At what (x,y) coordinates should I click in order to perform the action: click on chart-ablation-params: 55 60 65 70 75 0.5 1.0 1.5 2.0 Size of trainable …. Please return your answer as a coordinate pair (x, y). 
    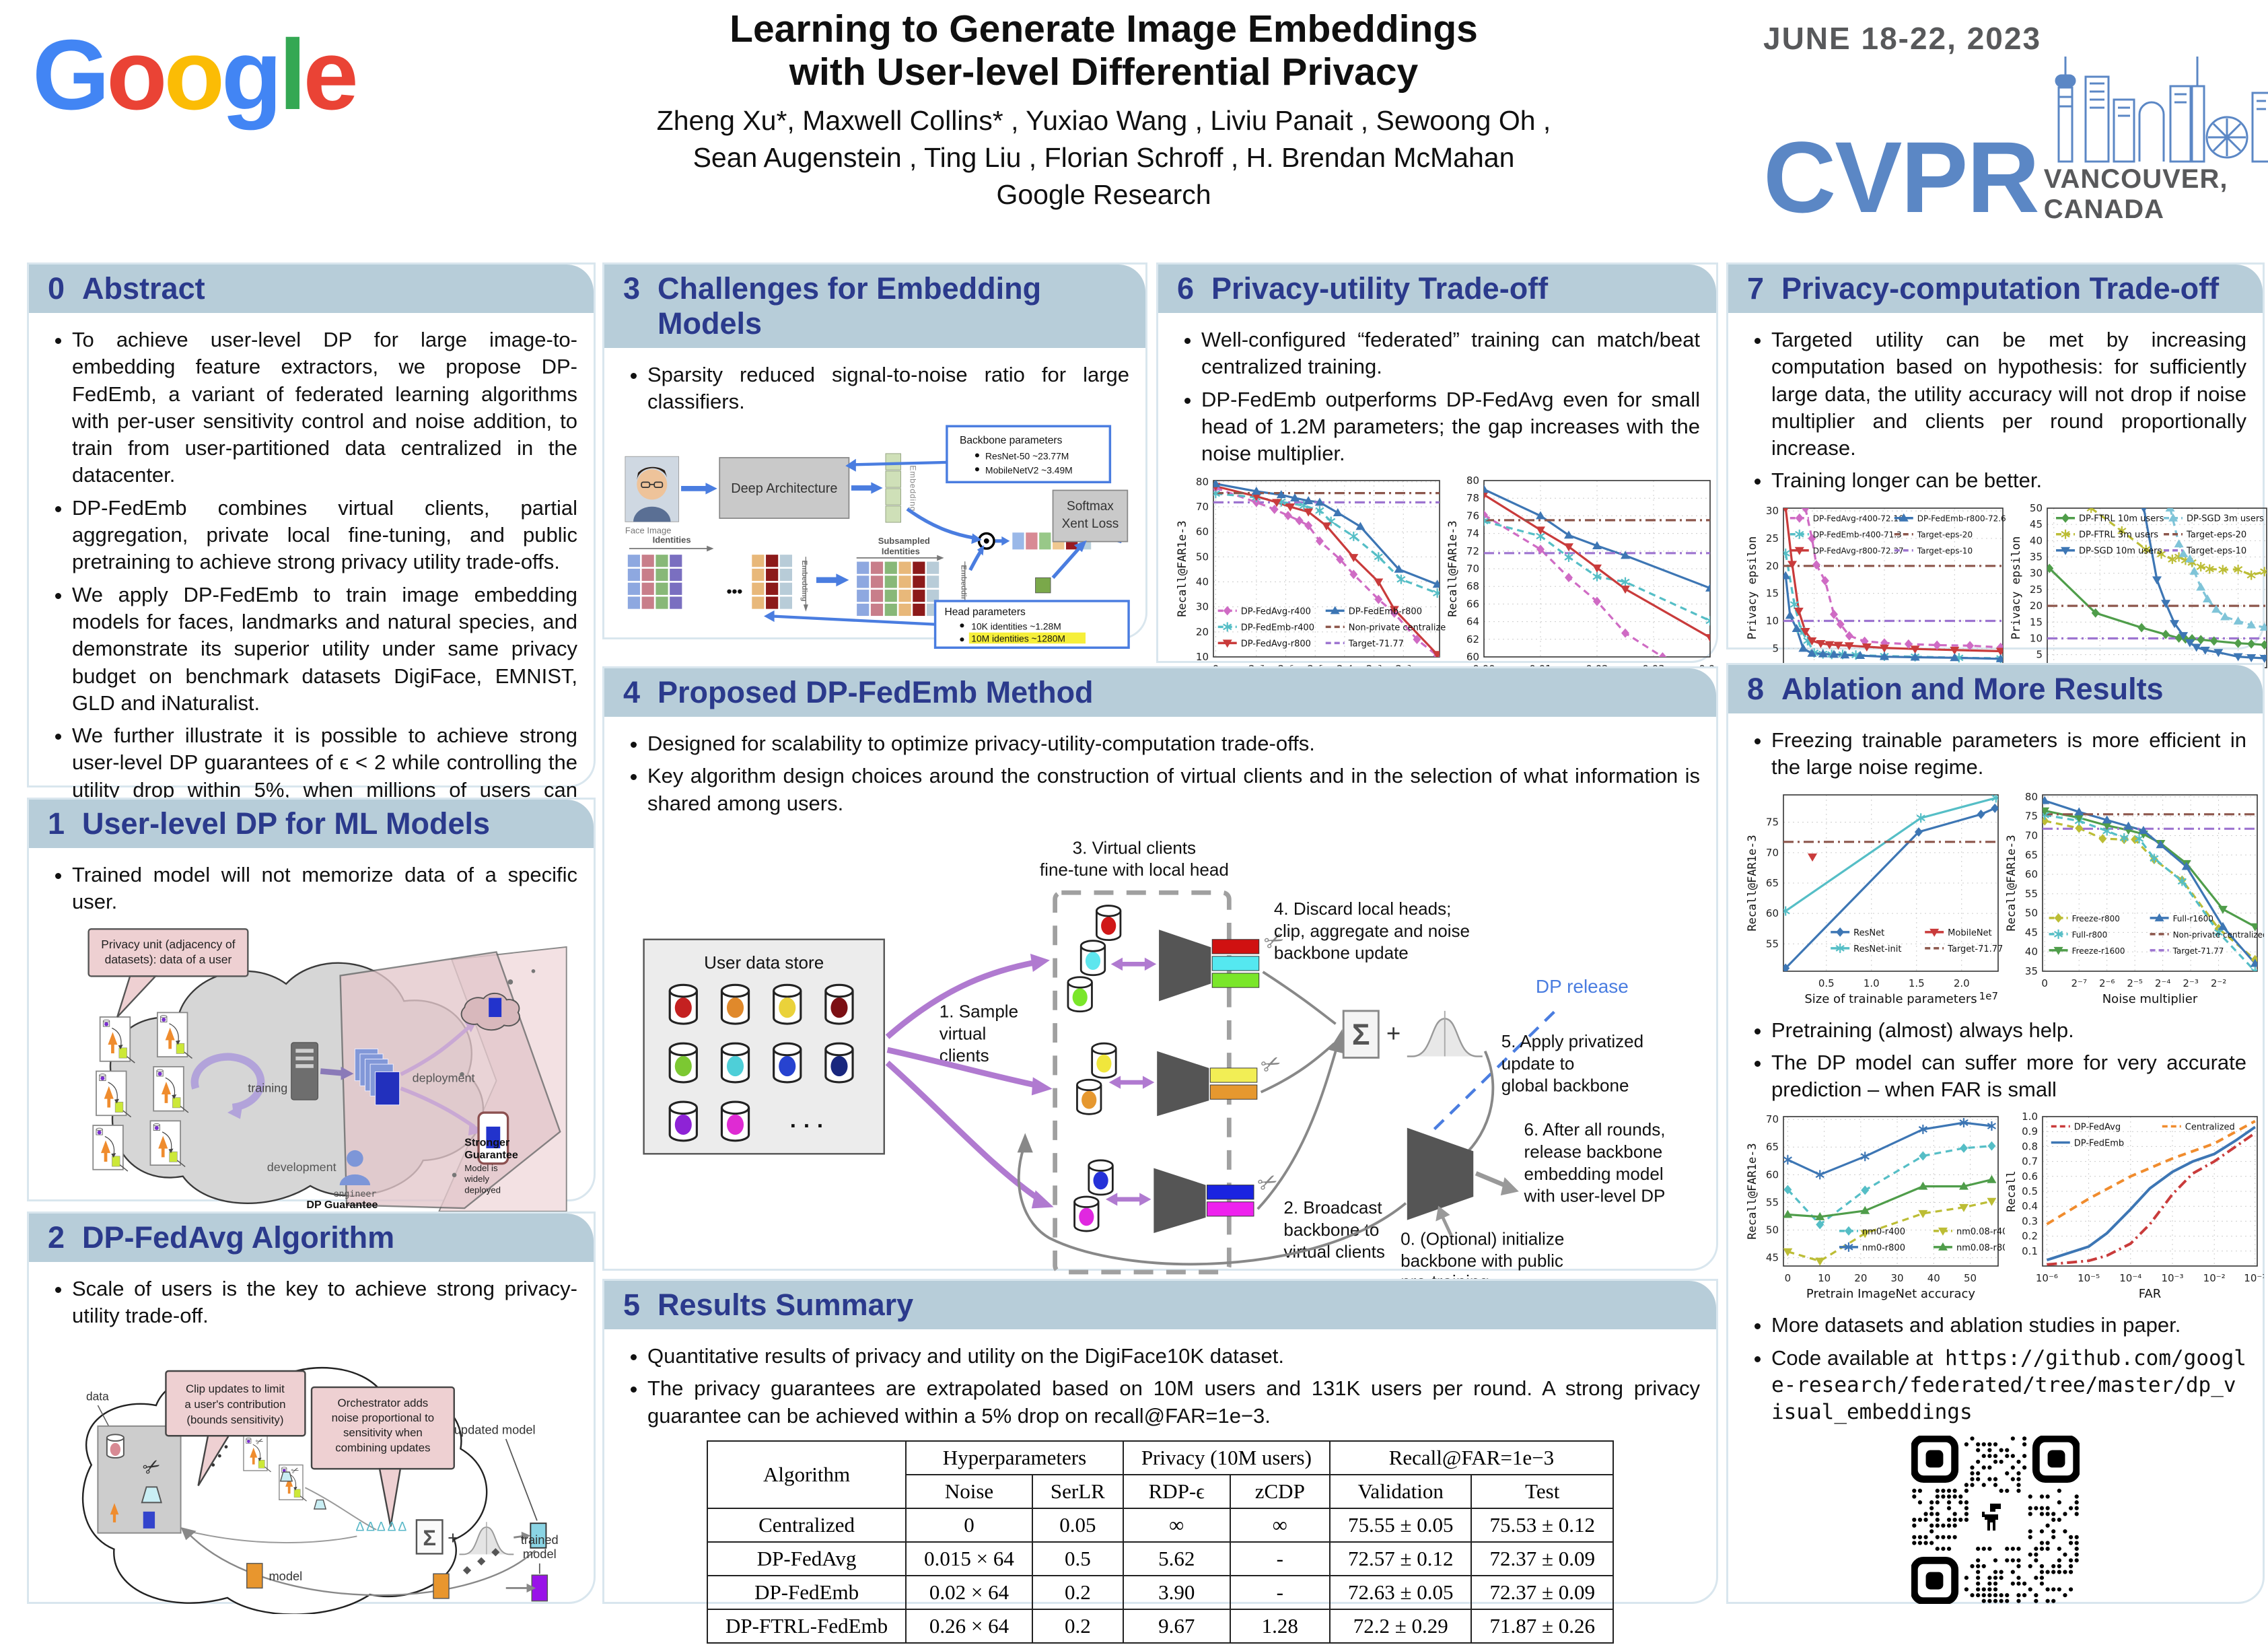
    Looking at the image, I should click on (1875, 898).